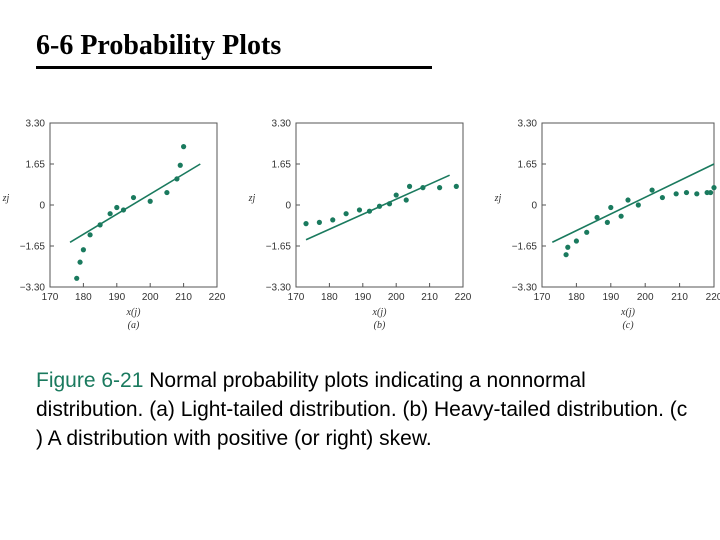  Describe the element at coordinates (234, 67) in the screenshot. I see `title-underline` at that location.